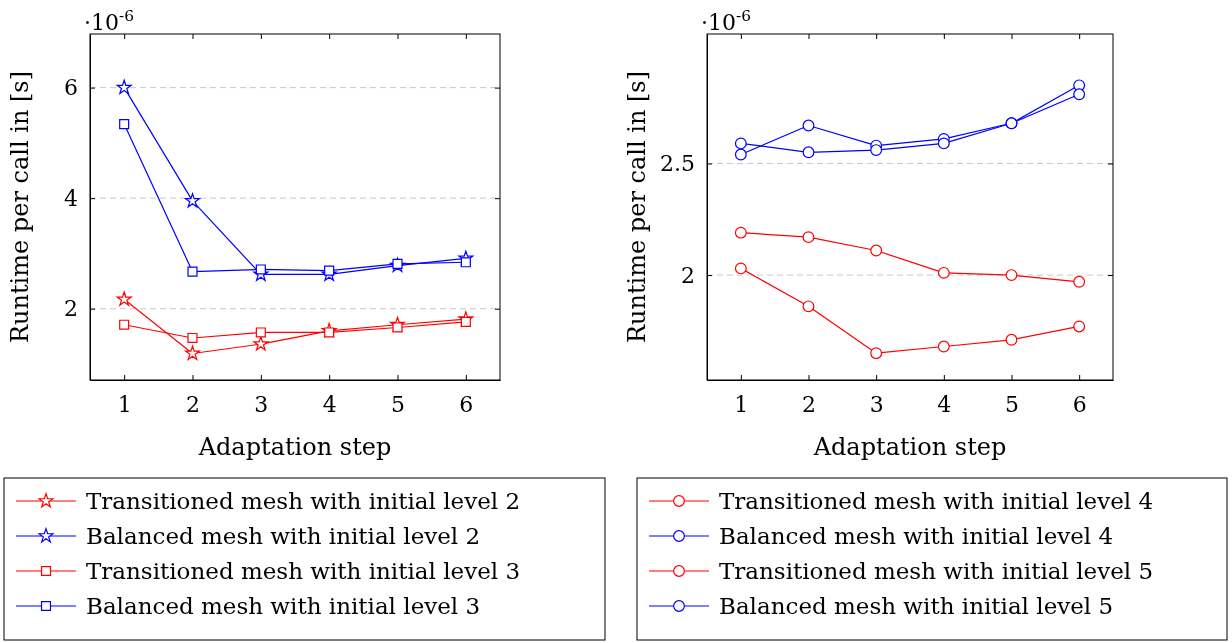  I want to click on legend-label: Balanced mesh with initial level 5, so click(916, 606).